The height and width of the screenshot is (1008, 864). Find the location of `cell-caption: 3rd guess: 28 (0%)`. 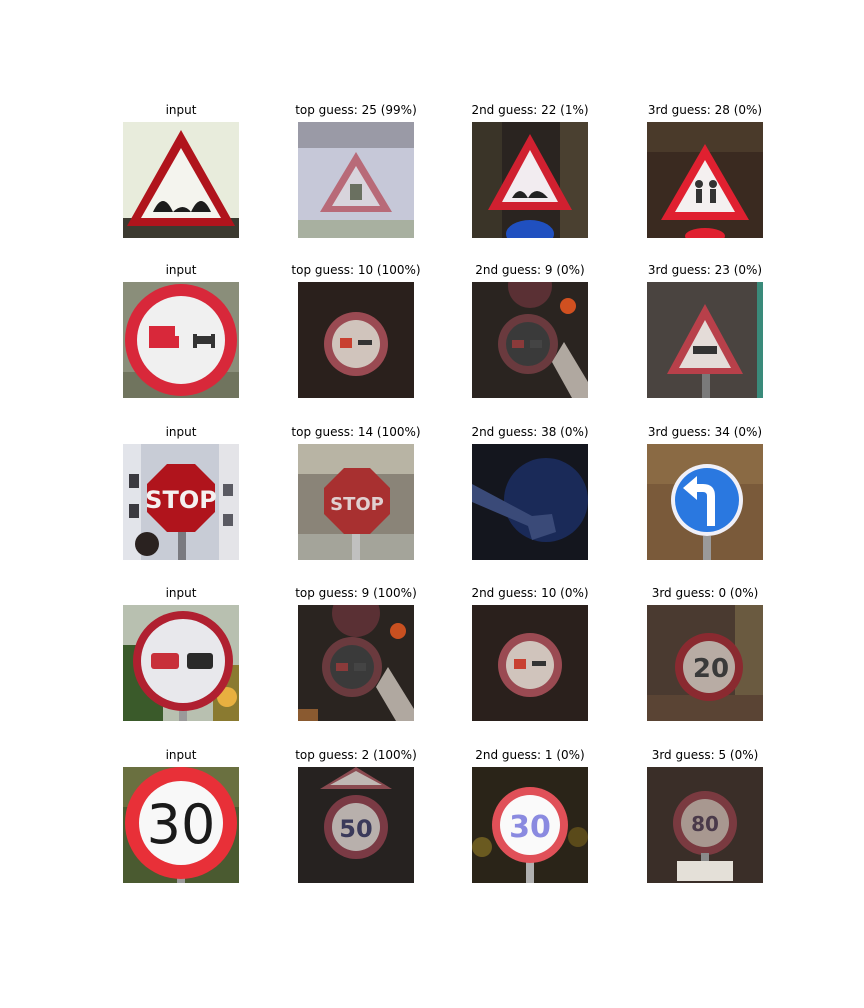

cell-caption: 3rd guess: 28 (0%) is located at coordinates (705, 110).